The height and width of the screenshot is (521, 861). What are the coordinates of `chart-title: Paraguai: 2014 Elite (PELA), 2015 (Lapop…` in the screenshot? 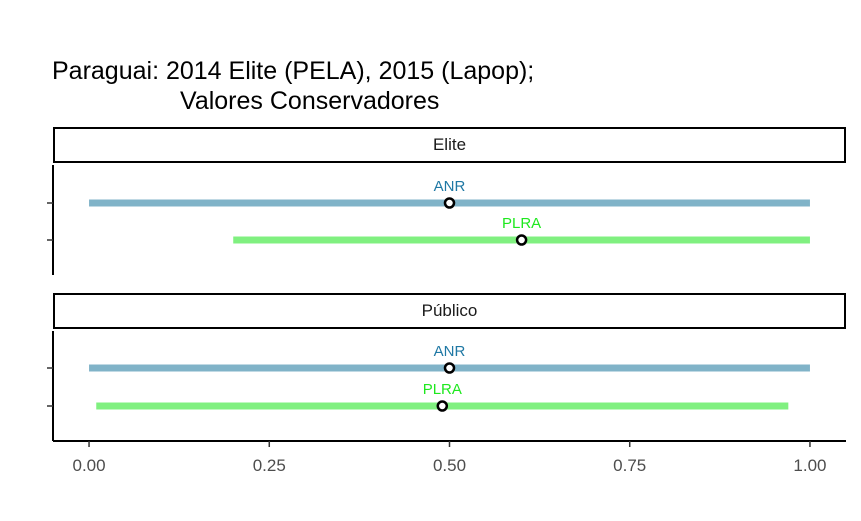 It's located at (293, 86).